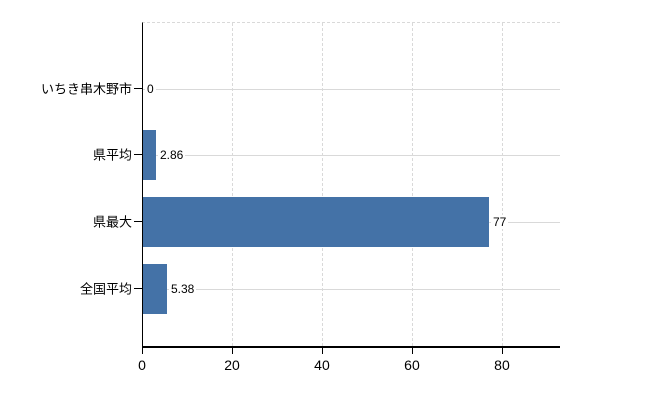  What do you see at coordinates (105, 289) in the screenshot?
I see `category-label: 全国平均` at bounding box center [105, 289].